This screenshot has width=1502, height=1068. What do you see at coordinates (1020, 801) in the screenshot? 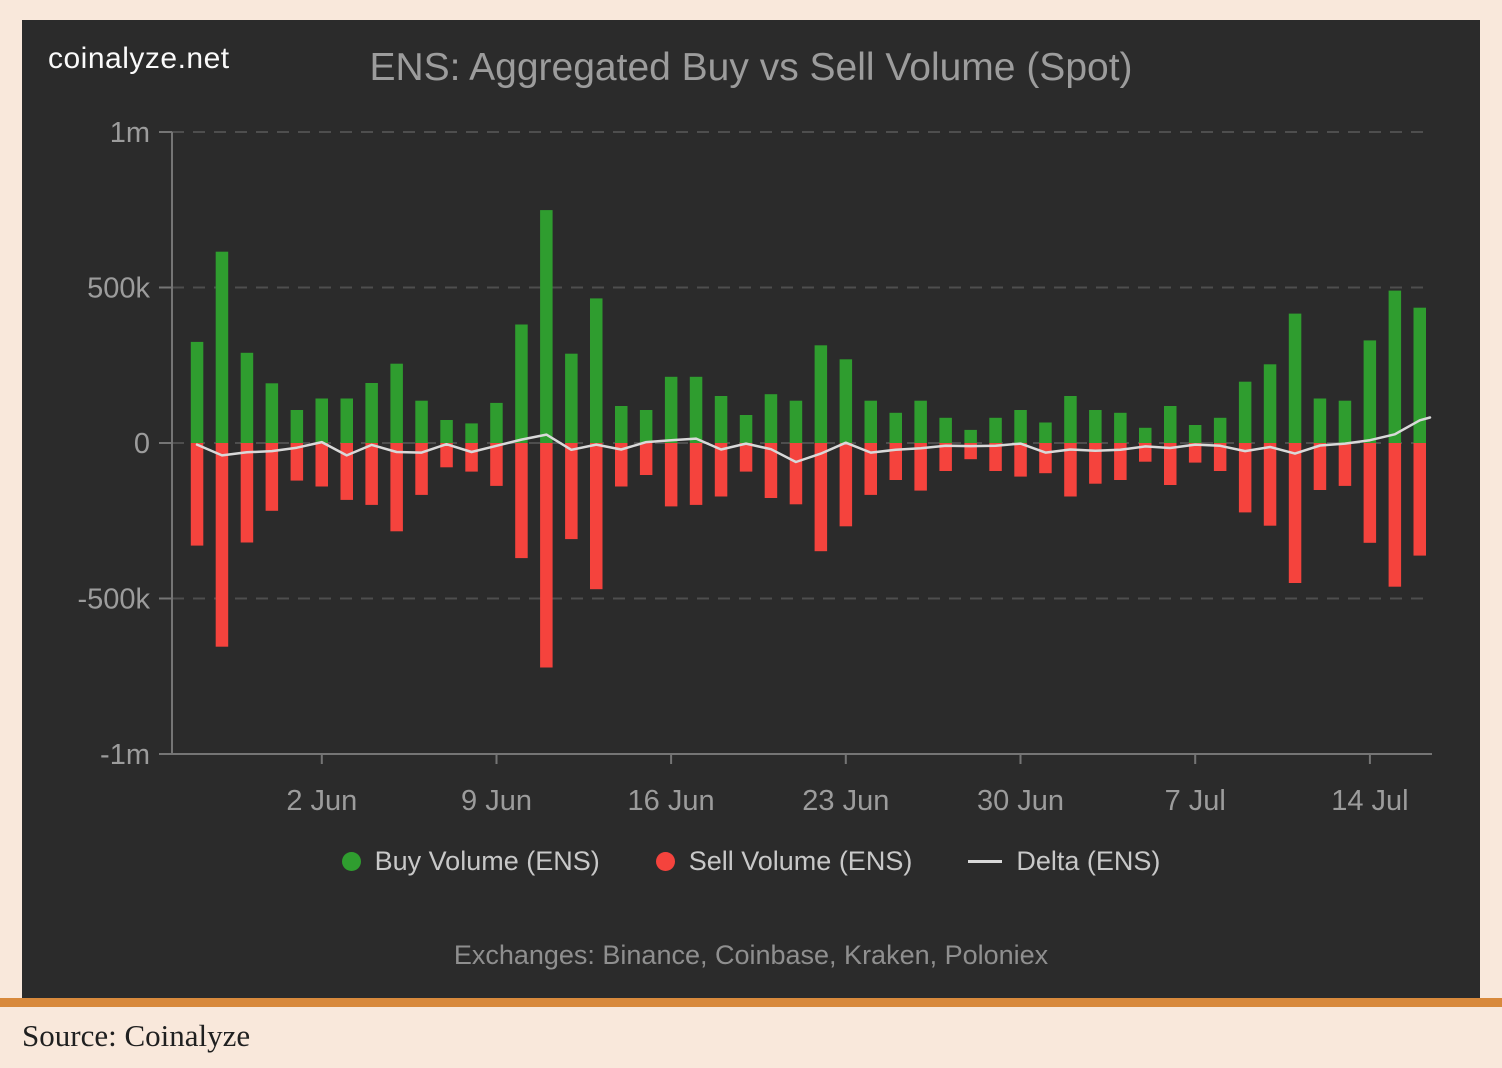
I see `x-tick-label: 30 Jun` at bounding box center [1020, 801].